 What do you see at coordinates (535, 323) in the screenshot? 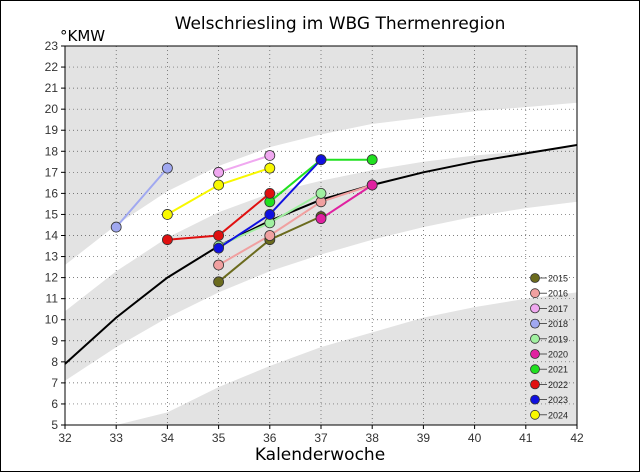
I see `legend-marker-2018` at bounding box center [535, 323].